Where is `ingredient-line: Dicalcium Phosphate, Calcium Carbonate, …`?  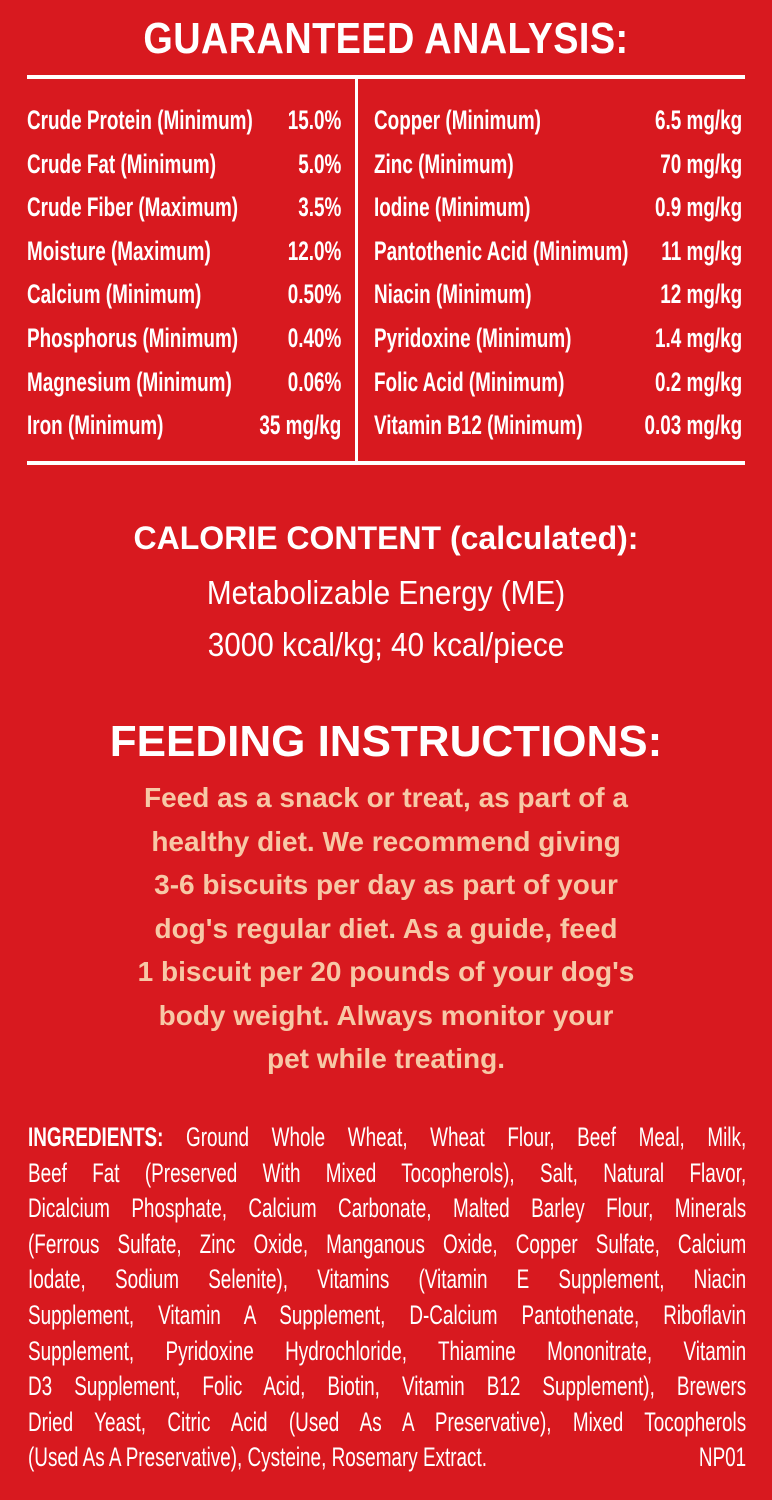 ingredient-line: Dicalcium Phosphate, Calcium Carbonate, … is located at coordinates (387, 1209).